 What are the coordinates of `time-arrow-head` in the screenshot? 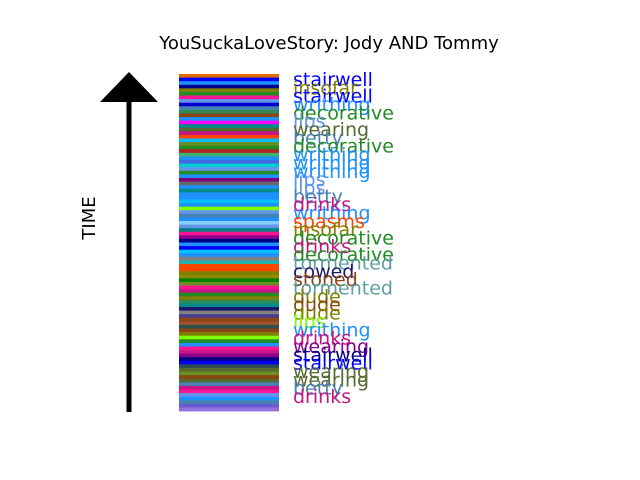 It's located at (129, 87).